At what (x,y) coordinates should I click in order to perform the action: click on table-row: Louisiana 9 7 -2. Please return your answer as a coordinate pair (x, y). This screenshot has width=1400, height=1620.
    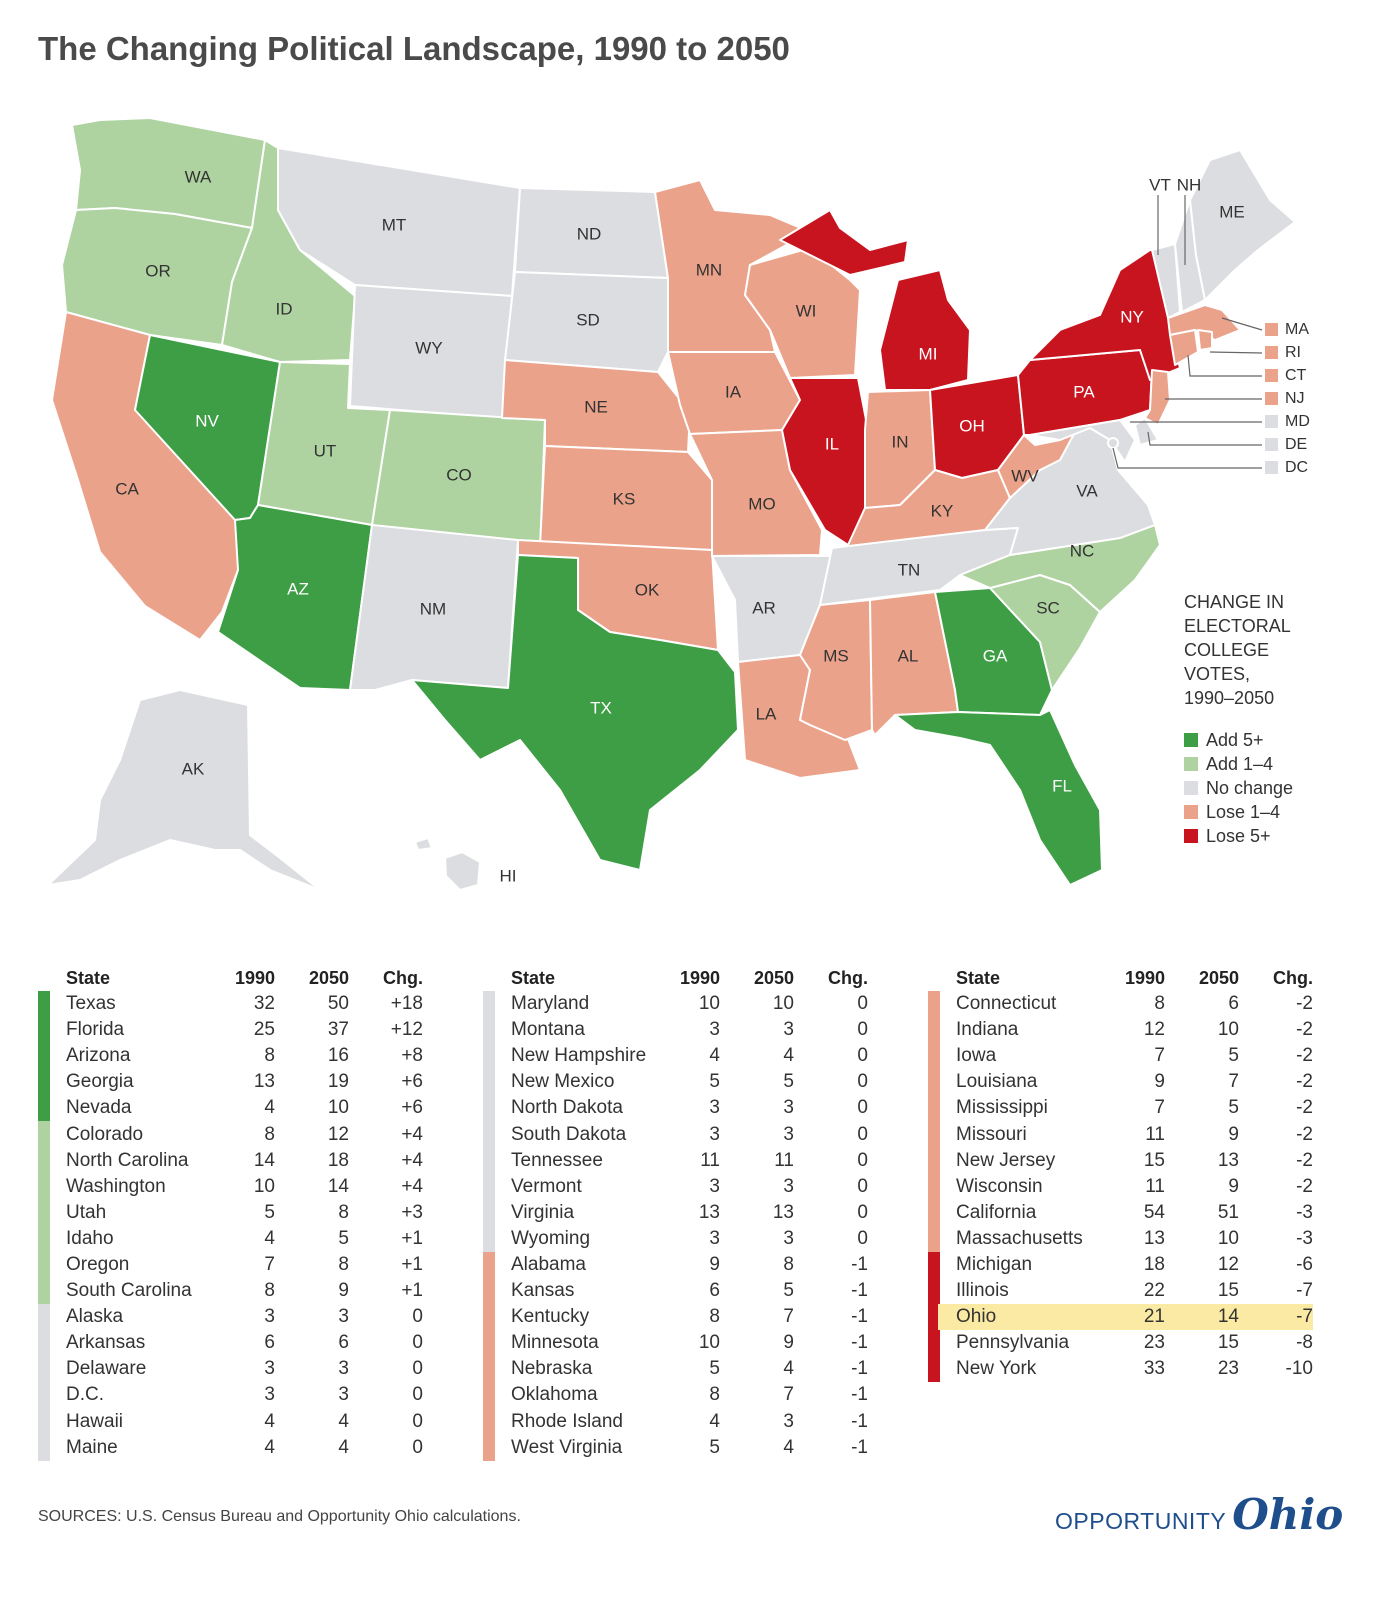
    Looking at the image, I should click on (1120, 1082).